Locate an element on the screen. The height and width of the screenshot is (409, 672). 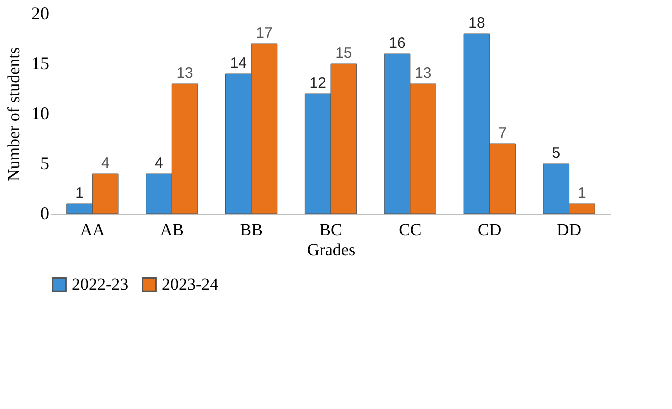
x-axis-title: Grades is located at coordinates (331, 250).